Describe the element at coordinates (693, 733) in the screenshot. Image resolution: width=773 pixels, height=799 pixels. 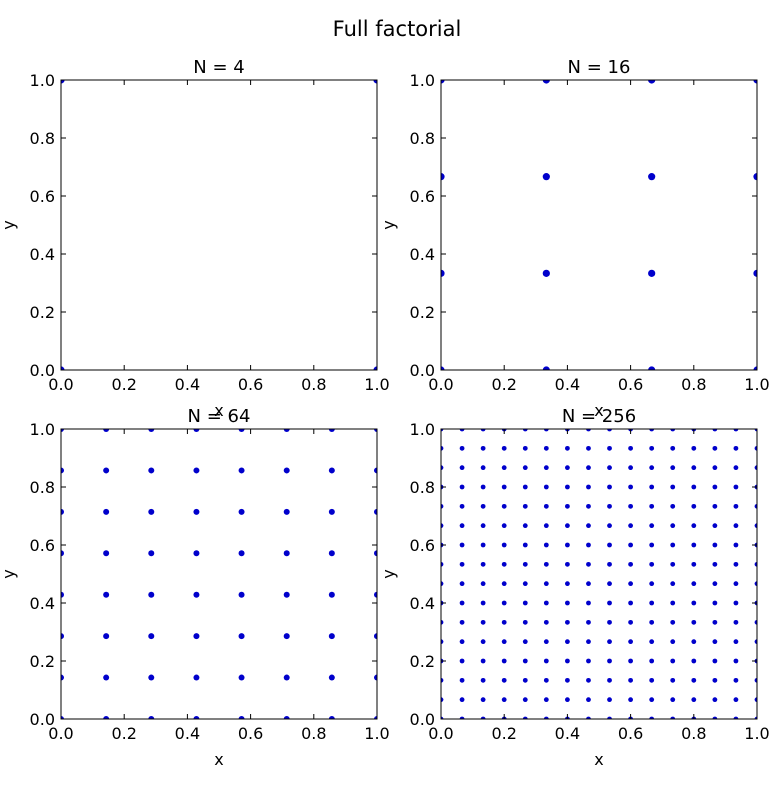
I see `x-tick-label: 0.8` at that location.